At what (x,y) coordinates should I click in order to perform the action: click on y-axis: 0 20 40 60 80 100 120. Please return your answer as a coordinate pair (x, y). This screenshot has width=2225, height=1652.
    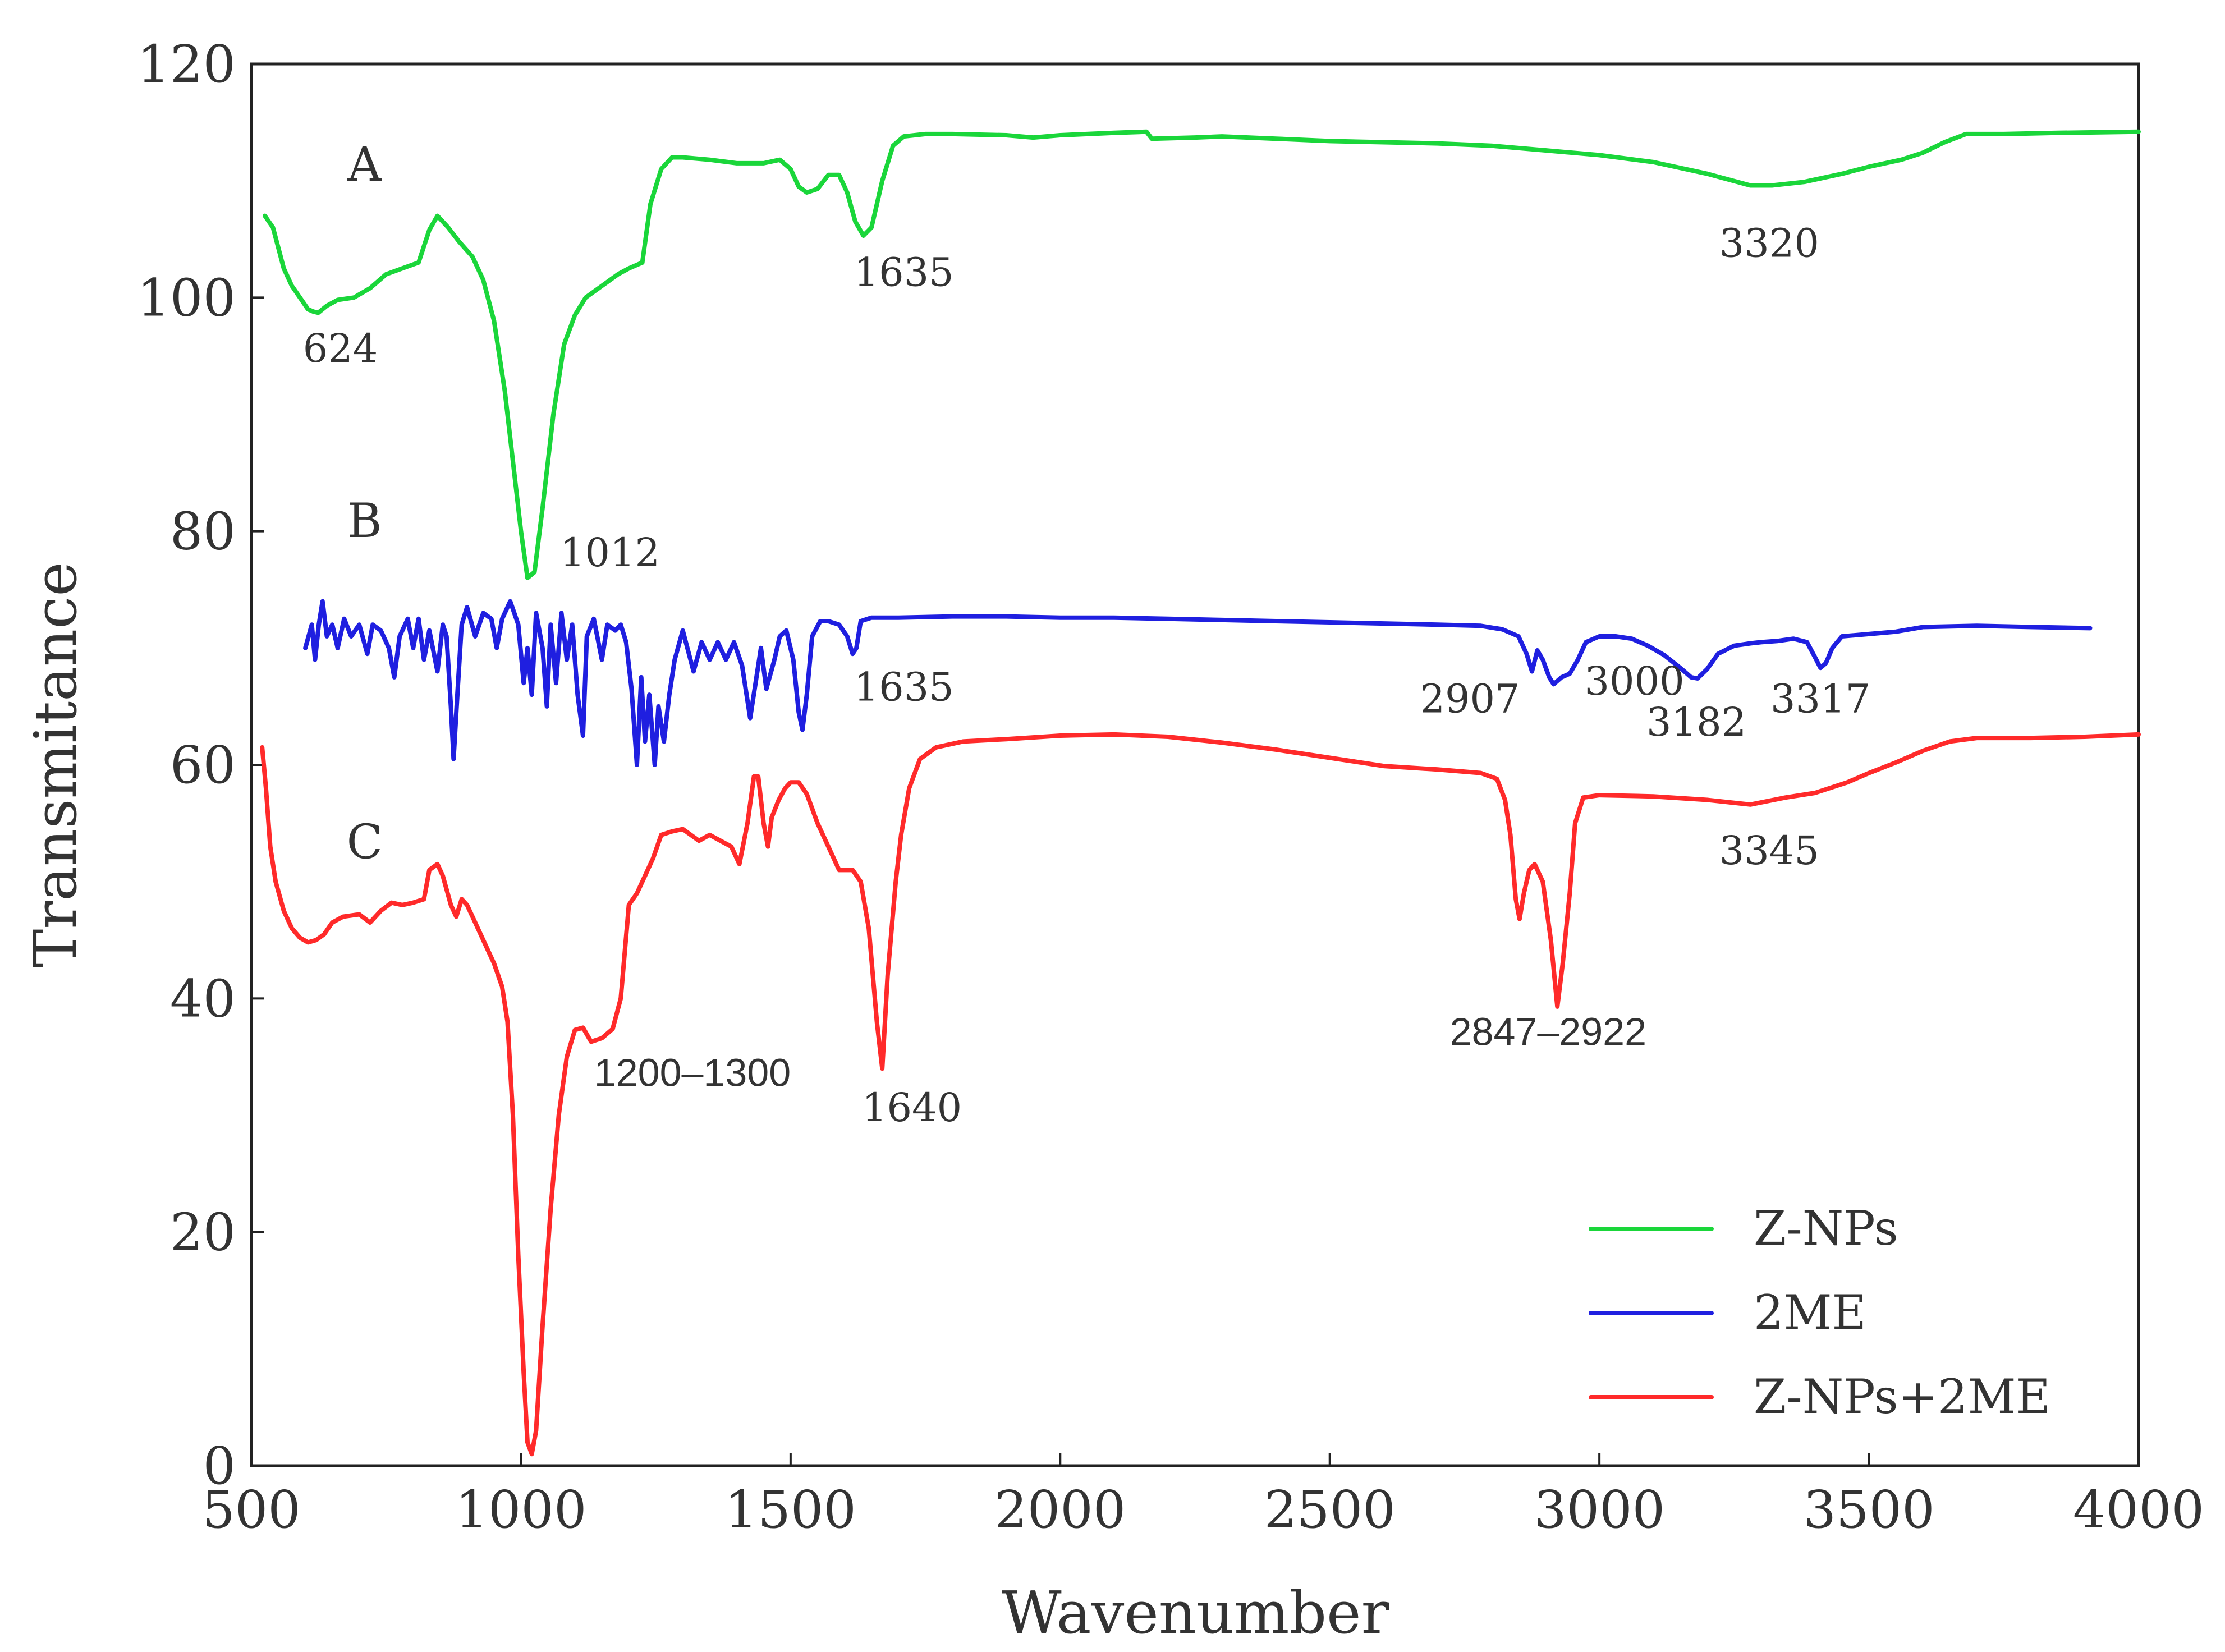
    Looking at the image, I should click on (200, 765).